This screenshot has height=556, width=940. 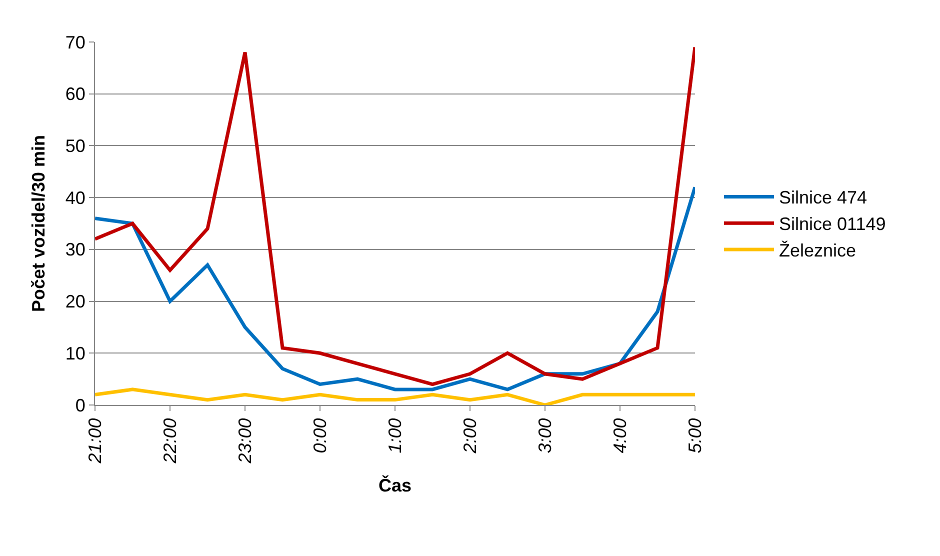 I want to click on y-tick-label: 60, so click(x=75, y=94).